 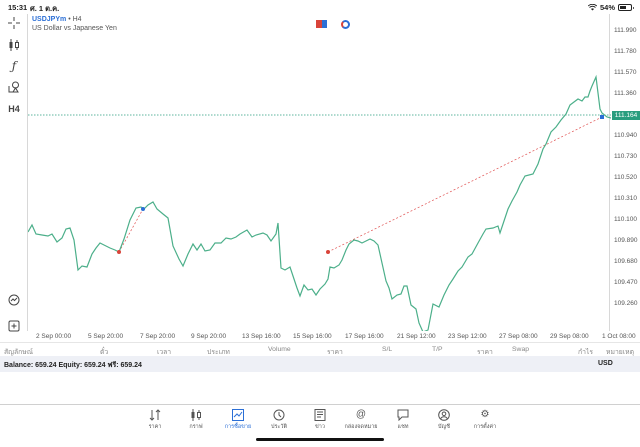 I want to click on one-click-trading-icon, so click(x=345, y=24).